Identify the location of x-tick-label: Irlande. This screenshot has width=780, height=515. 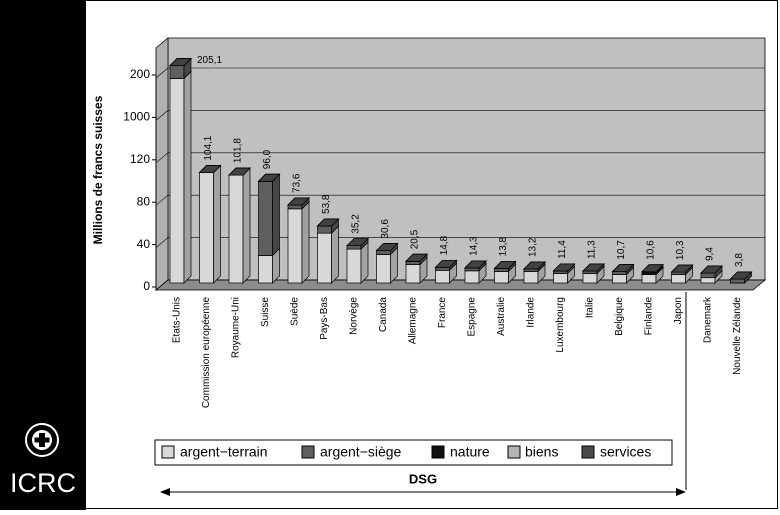
(531, 312).